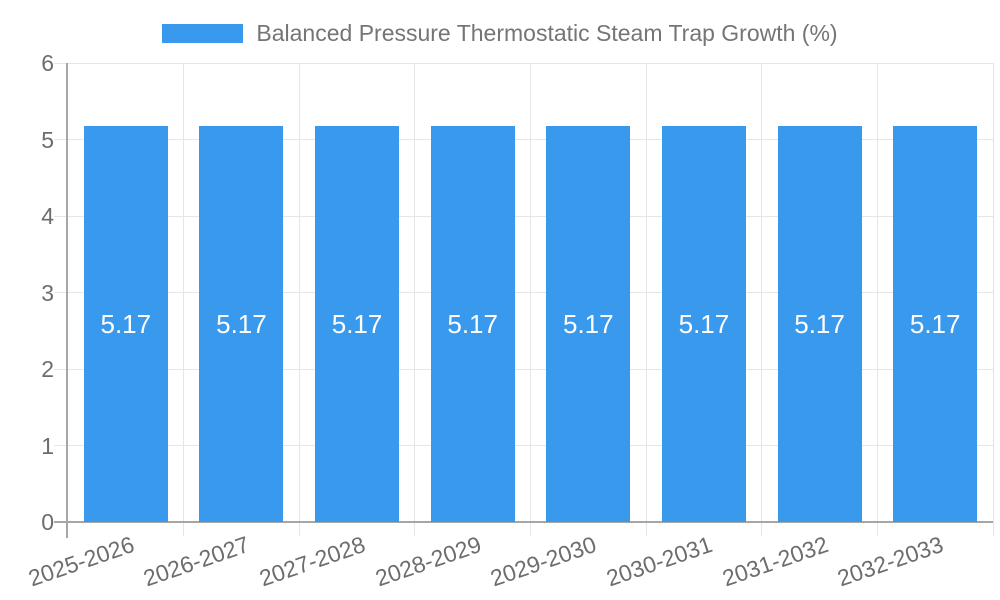 Image resolution: width=1000 pixels, height=600 pixels. What do you see at coordinates (357, 324) in the screenshot?
I see `bar-2027-2028` at bounding box center [357, 324].